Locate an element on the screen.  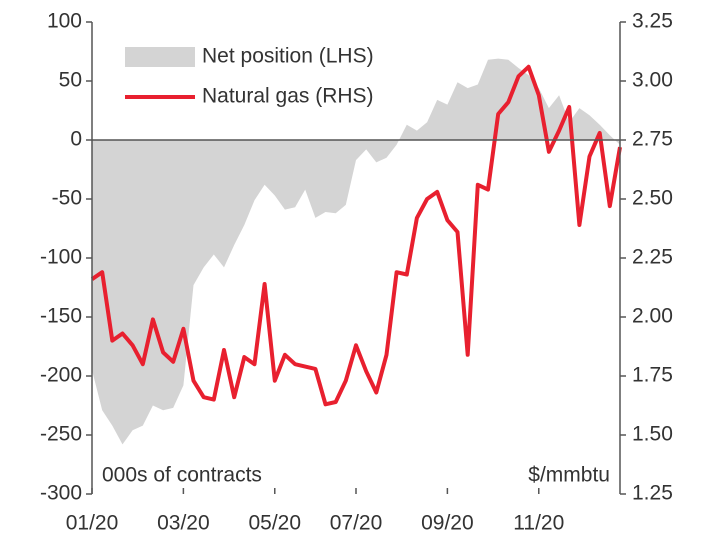
y2-tick-label: 1.50 is located at coordinates (652, 434).